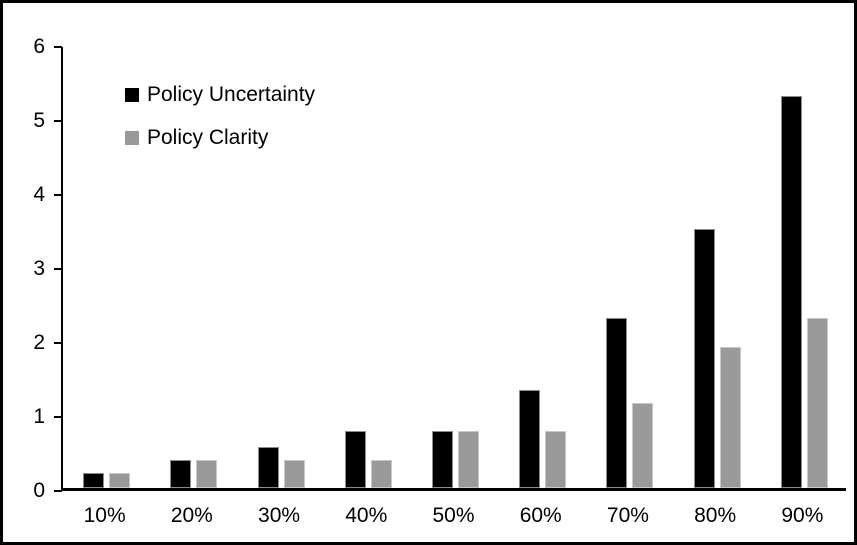 The height and width of the screenshot is (545, 857). I want to click on y-axis-tick-label: 6, so click(39, 46).